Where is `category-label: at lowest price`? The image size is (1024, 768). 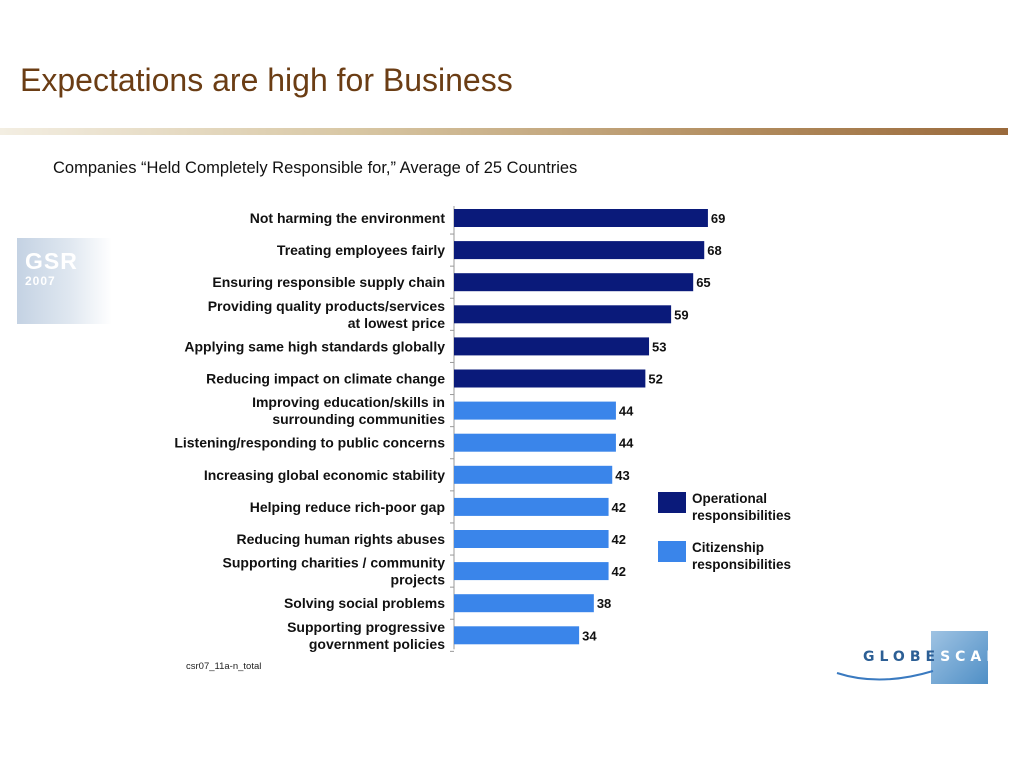
category-label: at lowest price is located at coordinates (396, 323).